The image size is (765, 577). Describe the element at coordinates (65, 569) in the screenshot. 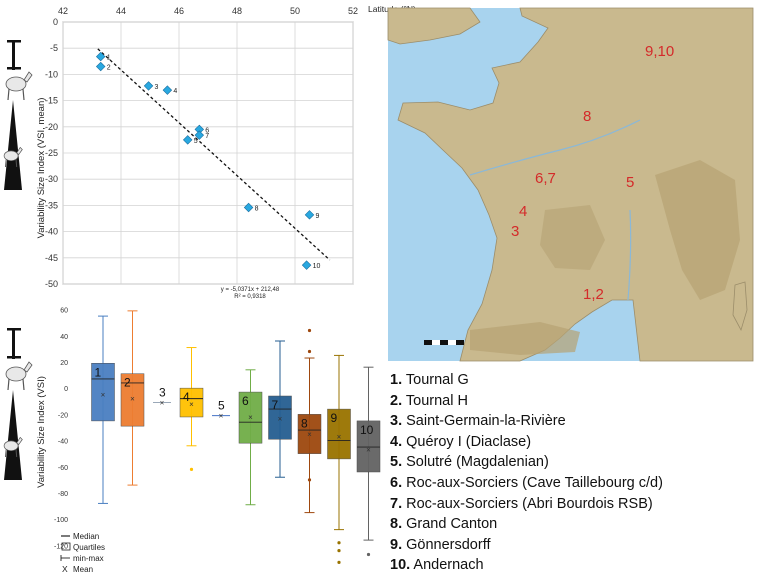

I see `legend-mean-symbol: X` at that location.